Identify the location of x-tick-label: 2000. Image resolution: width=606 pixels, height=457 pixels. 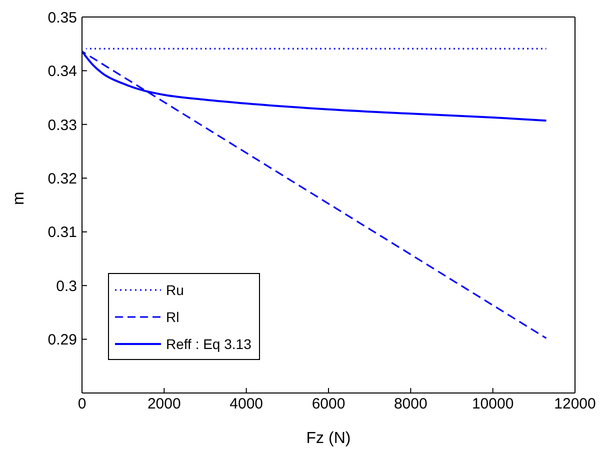
(164, 404).